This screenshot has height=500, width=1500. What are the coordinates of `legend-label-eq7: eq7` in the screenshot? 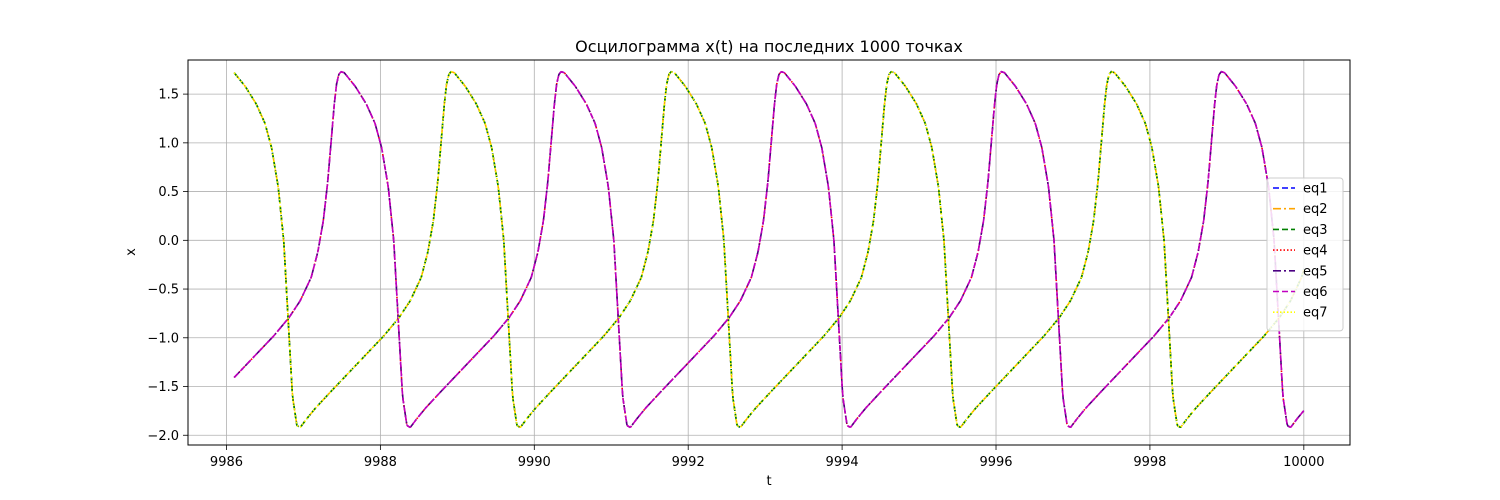 It's located at (1315, 313).